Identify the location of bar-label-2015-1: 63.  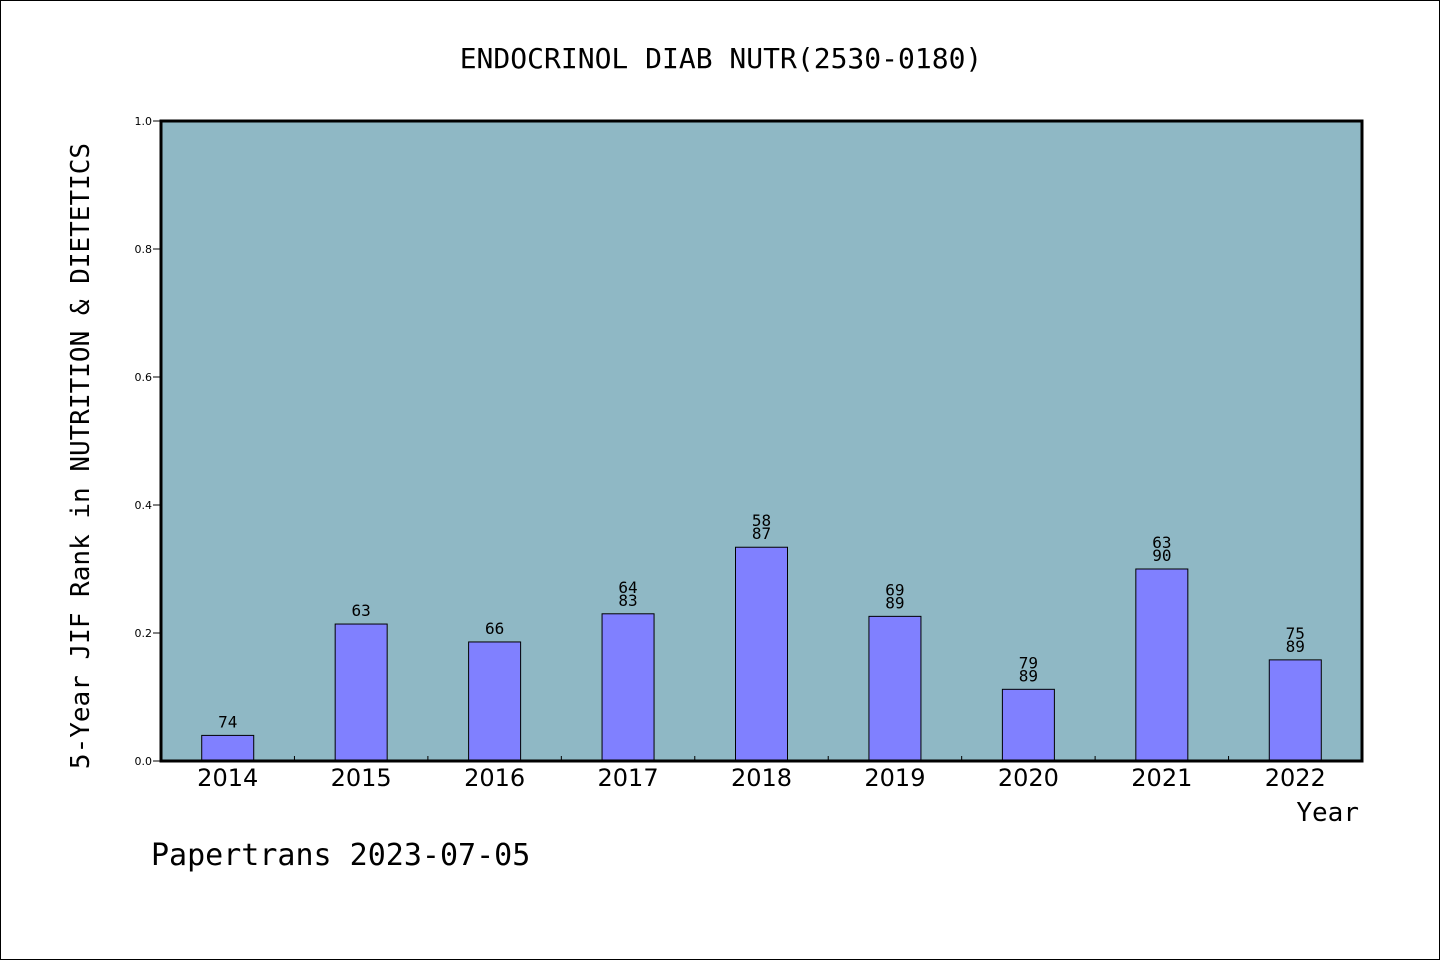
(361, 610).